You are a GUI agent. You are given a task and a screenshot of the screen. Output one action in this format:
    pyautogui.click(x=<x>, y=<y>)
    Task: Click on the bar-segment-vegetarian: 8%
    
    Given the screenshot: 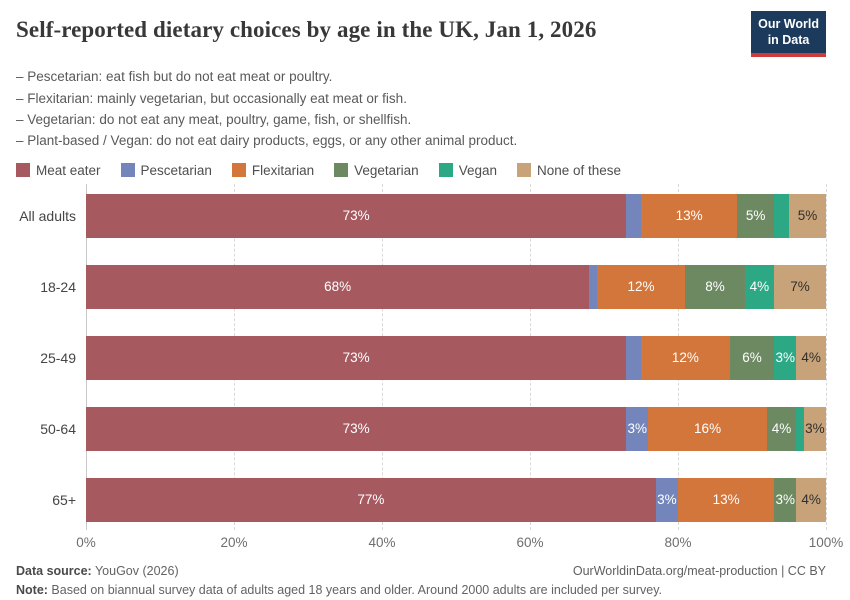 What is the action you would take?
    pyautogui.click(x=715, y=286)
    